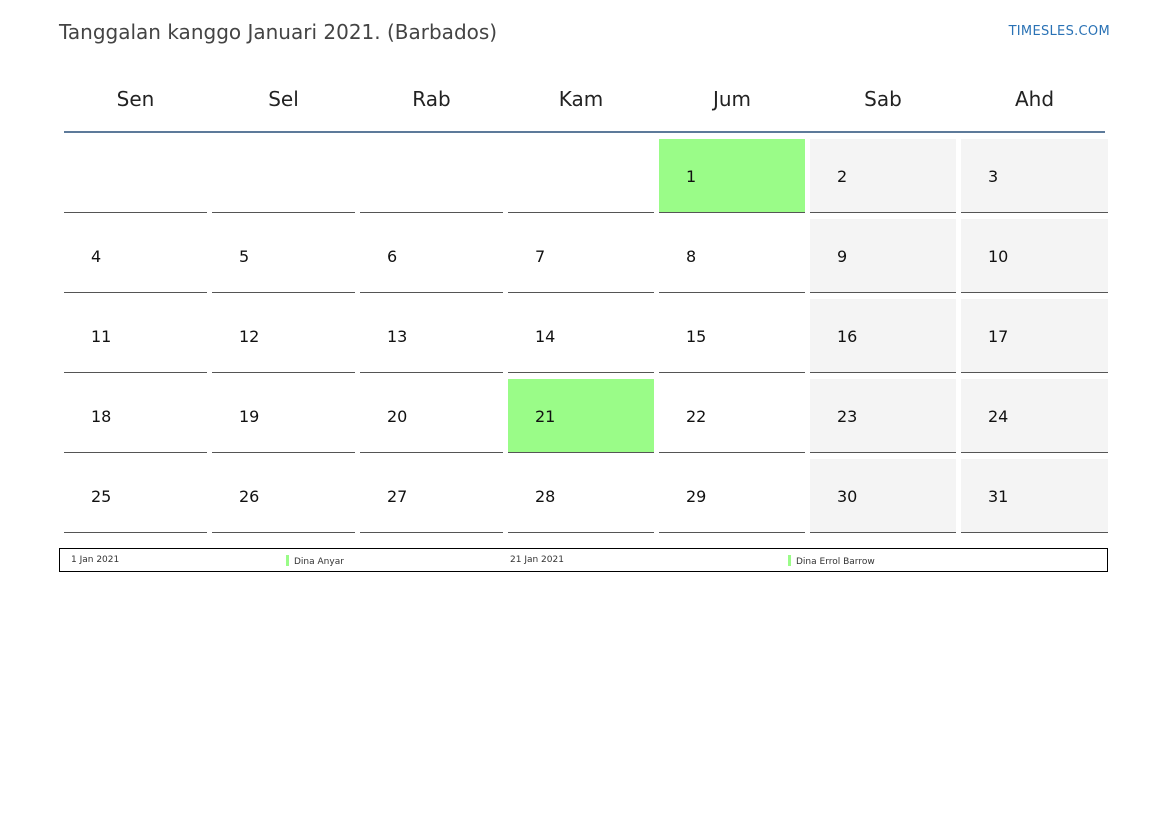 The image size is (1169, 827). Describe the element at coordinates (732, 496) in the screenshot. I see `day-cell: 29` at that location.